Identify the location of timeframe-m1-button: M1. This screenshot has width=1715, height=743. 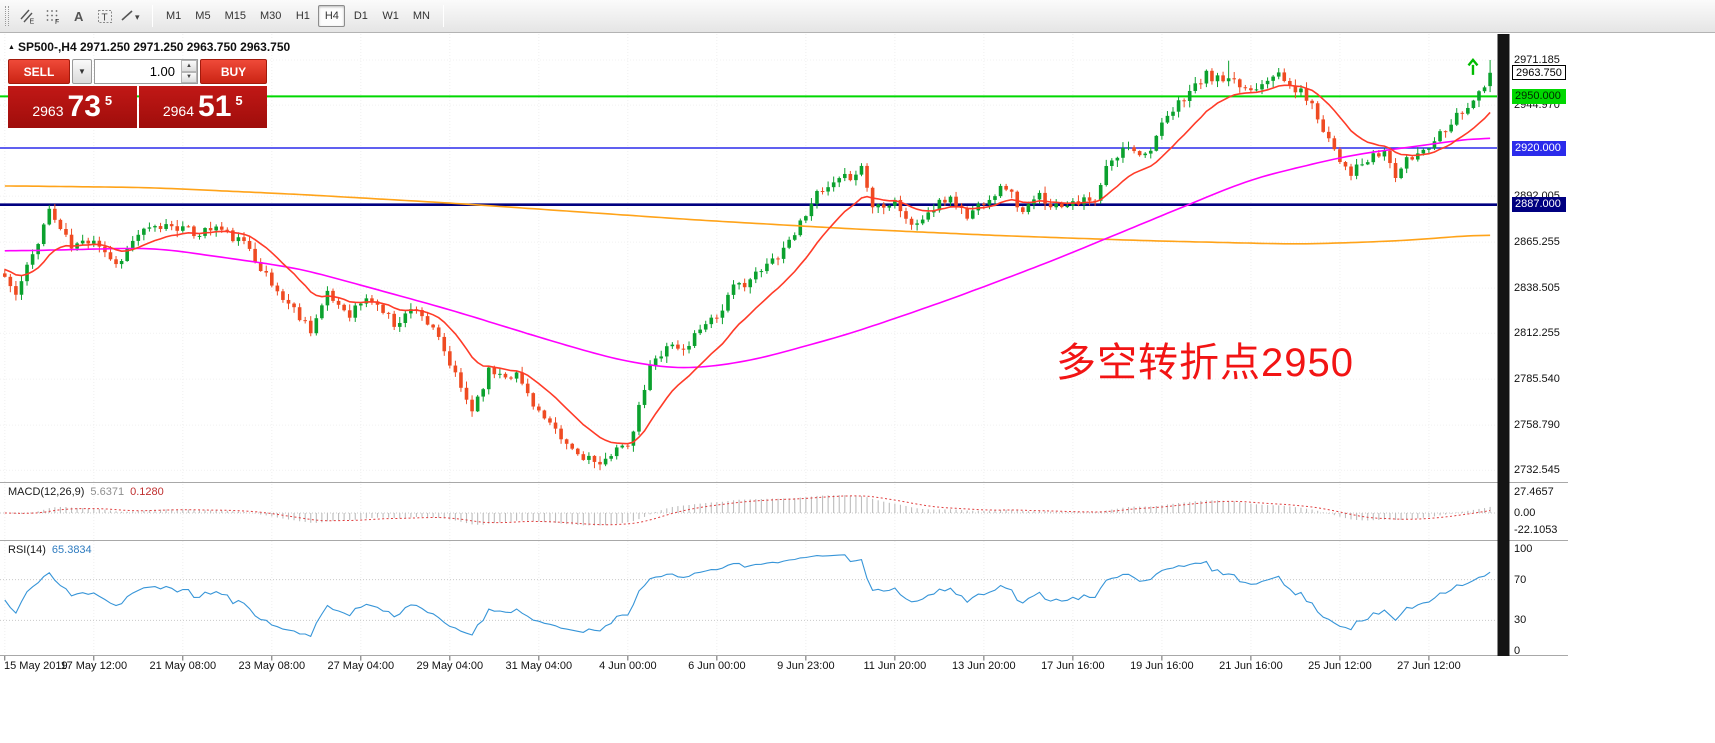
(173, 16).